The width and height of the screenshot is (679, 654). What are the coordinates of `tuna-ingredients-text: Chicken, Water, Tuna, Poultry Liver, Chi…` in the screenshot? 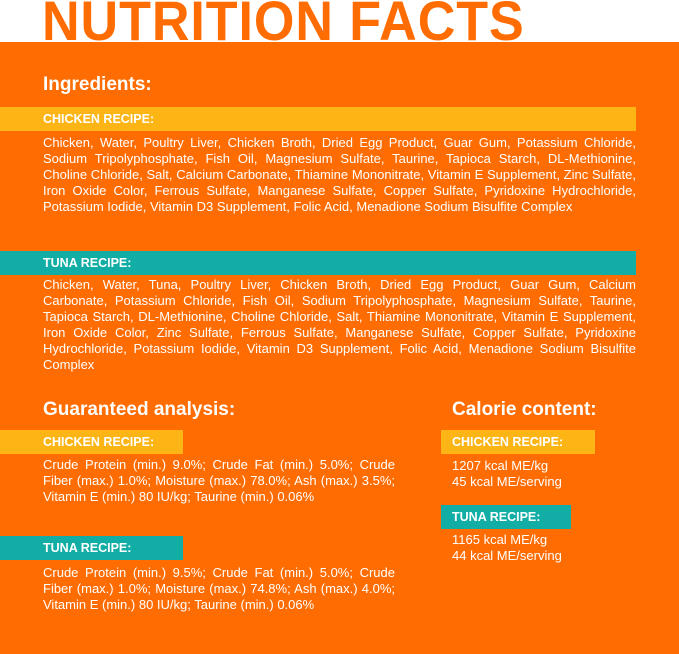 It's located at (339, 324).